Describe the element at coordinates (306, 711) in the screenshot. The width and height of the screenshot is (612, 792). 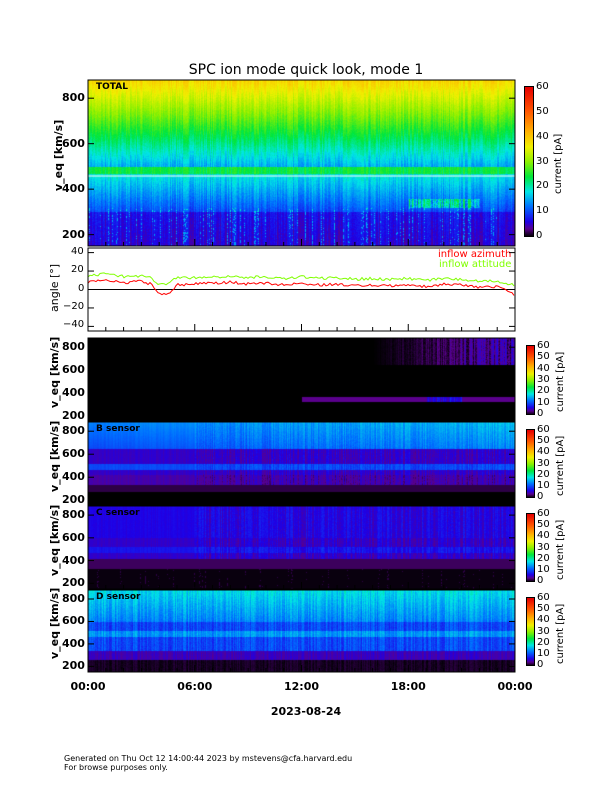
I see `x-date-label: 2023-08-24` at that location.